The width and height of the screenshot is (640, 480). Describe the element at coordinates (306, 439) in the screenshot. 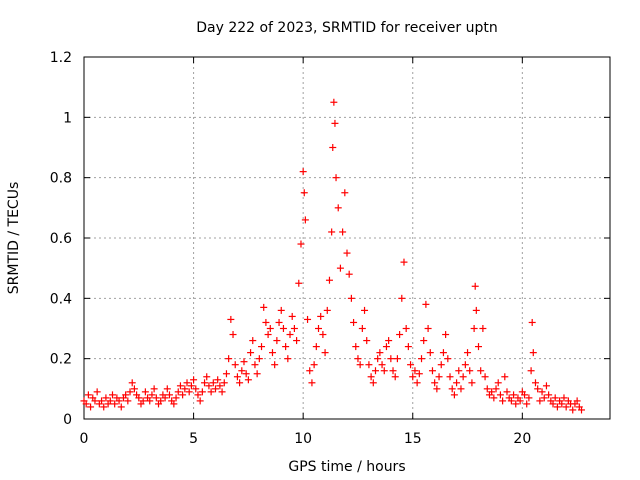

I see `x-tick-labels: 0 5 10 15 20` at that location.